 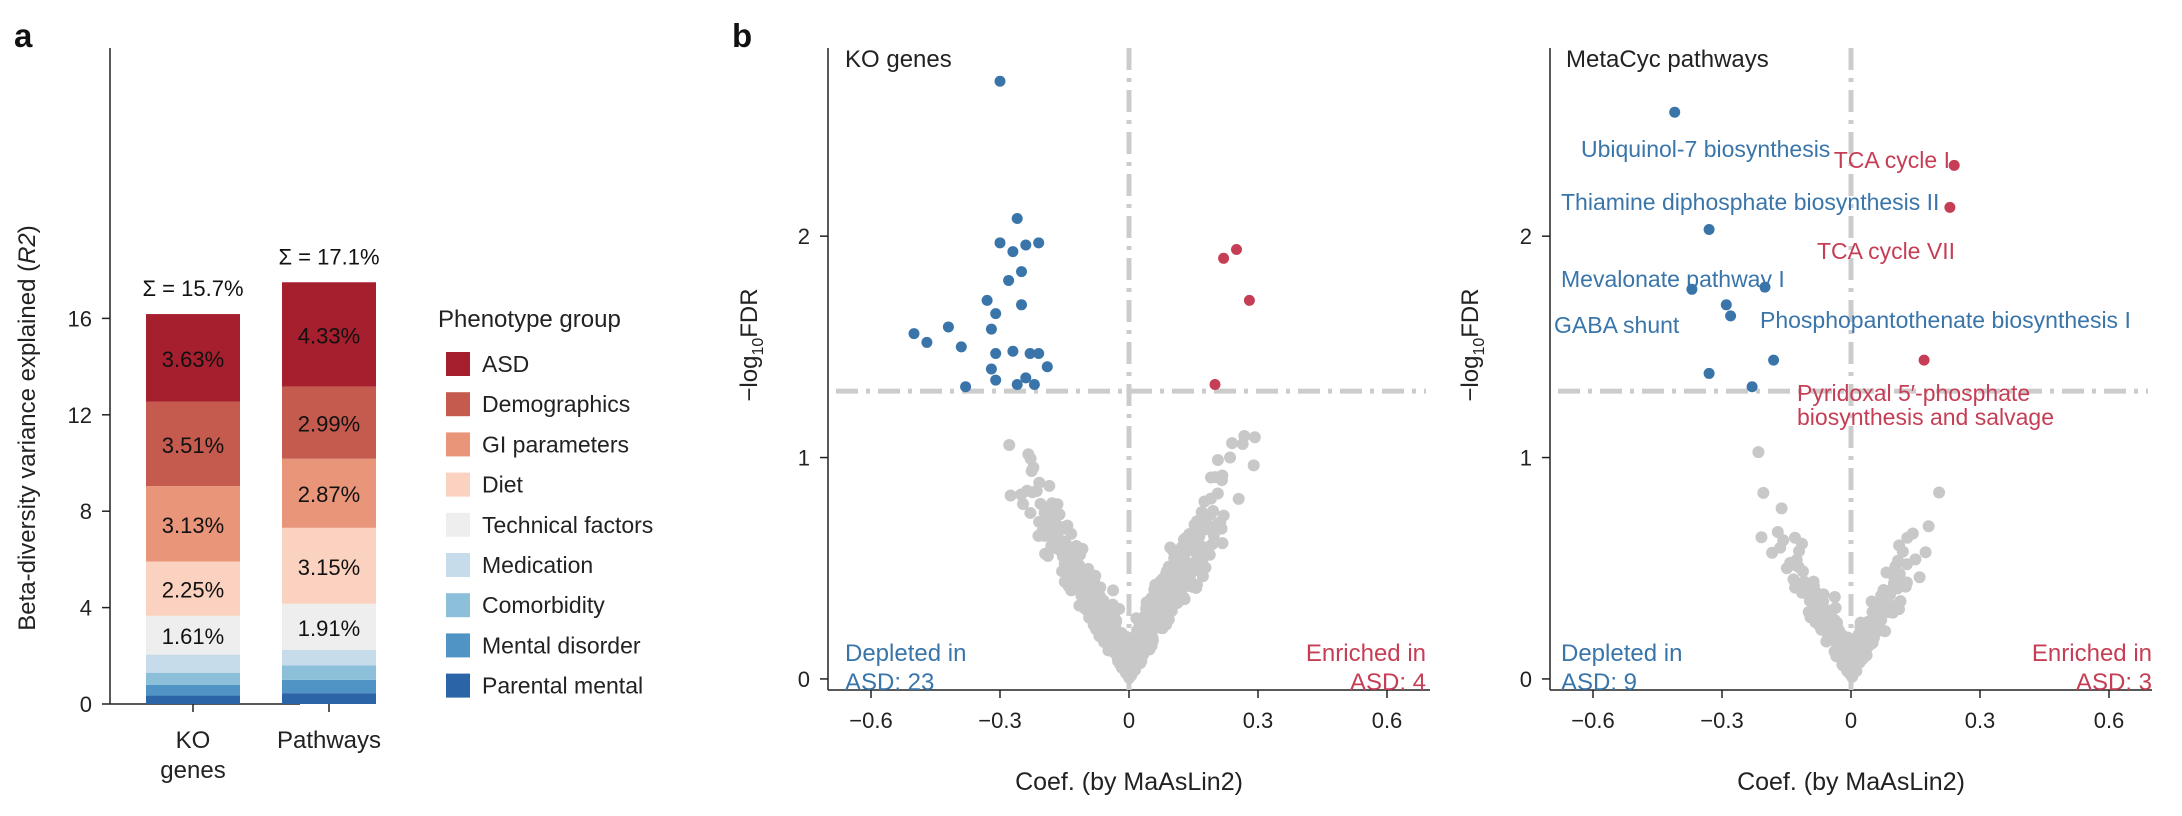 What do you see at coordinates (804, 458) in the screenshot?
I see `y-tick-label: 1` at bounding box center [804, 458].